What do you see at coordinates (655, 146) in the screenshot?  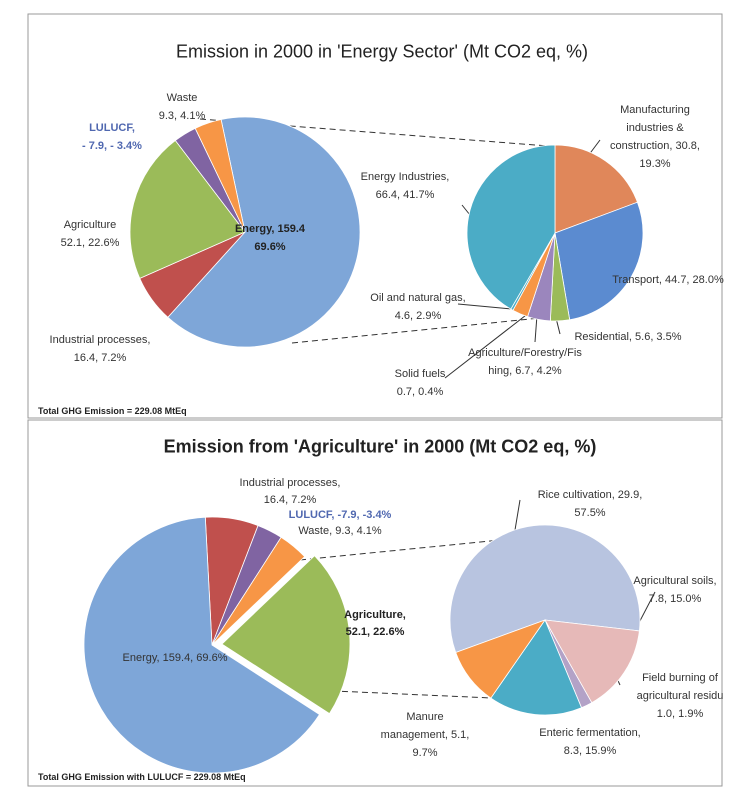 I see `slice-label: construction, 30.8,` at bounding box center [655, 146].